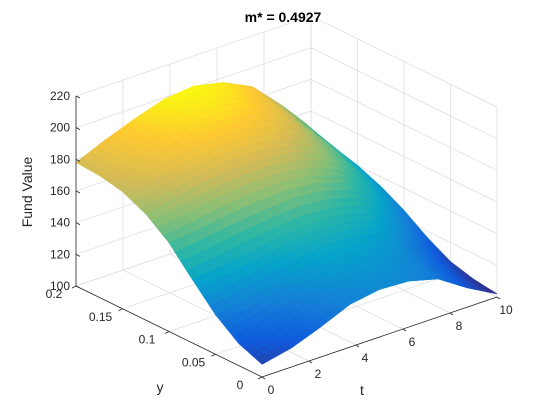 The height and width of the screenshot is (420, 560). What do you see at coordinates (54, 294) in the screenshot?
I see `y-tick-label: 0.2` at bounding box center [54, 294].